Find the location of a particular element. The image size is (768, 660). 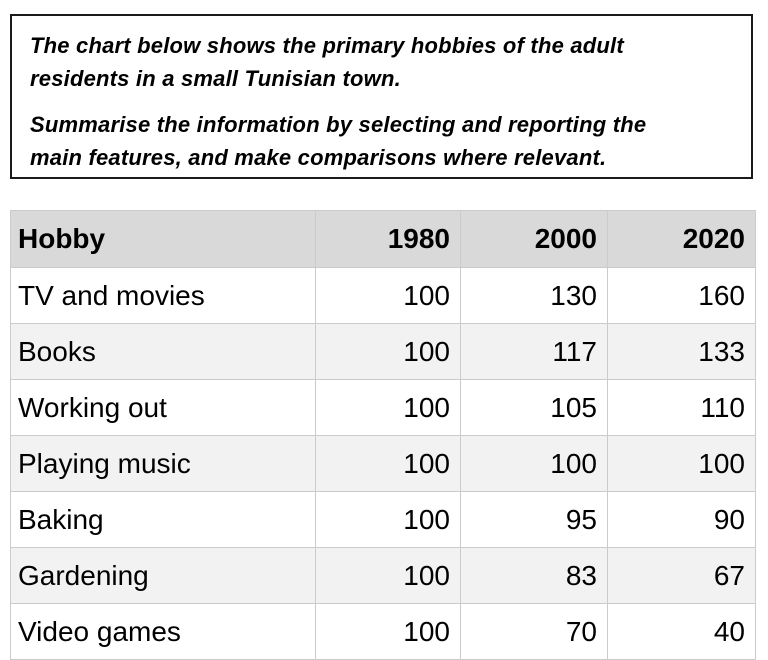

column-header-2000: 2000 is located at coordinates (534, 239).